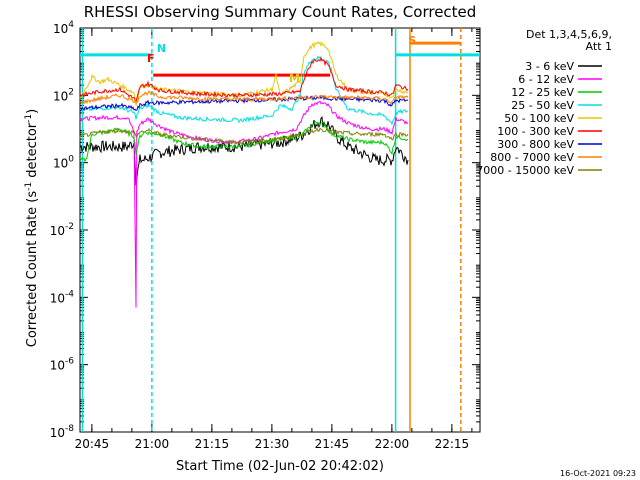 The image size is (640, 480). I want to click on svg-text:Corrected Count Rate (s-1 dete: Corrected Count Rate (s-1 detector-1), so click(32, 228).